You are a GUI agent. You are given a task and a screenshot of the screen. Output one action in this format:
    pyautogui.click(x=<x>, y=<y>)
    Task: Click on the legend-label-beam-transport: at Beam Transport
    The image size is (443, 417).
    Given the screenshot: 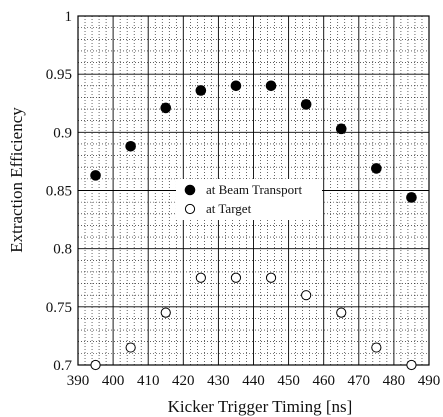 What is the action you would take?
    pyautogui.click(x=254, y=189)
    